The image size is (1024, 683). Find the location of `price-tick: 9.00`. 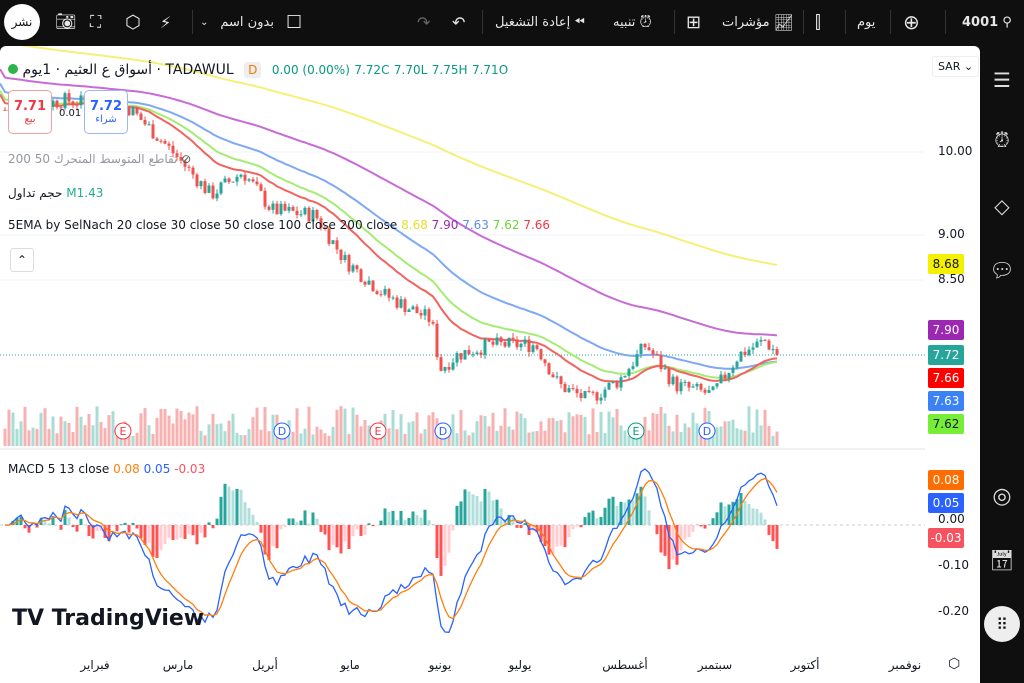

price-tick: 9.00 is located at coordinates (951, 234).